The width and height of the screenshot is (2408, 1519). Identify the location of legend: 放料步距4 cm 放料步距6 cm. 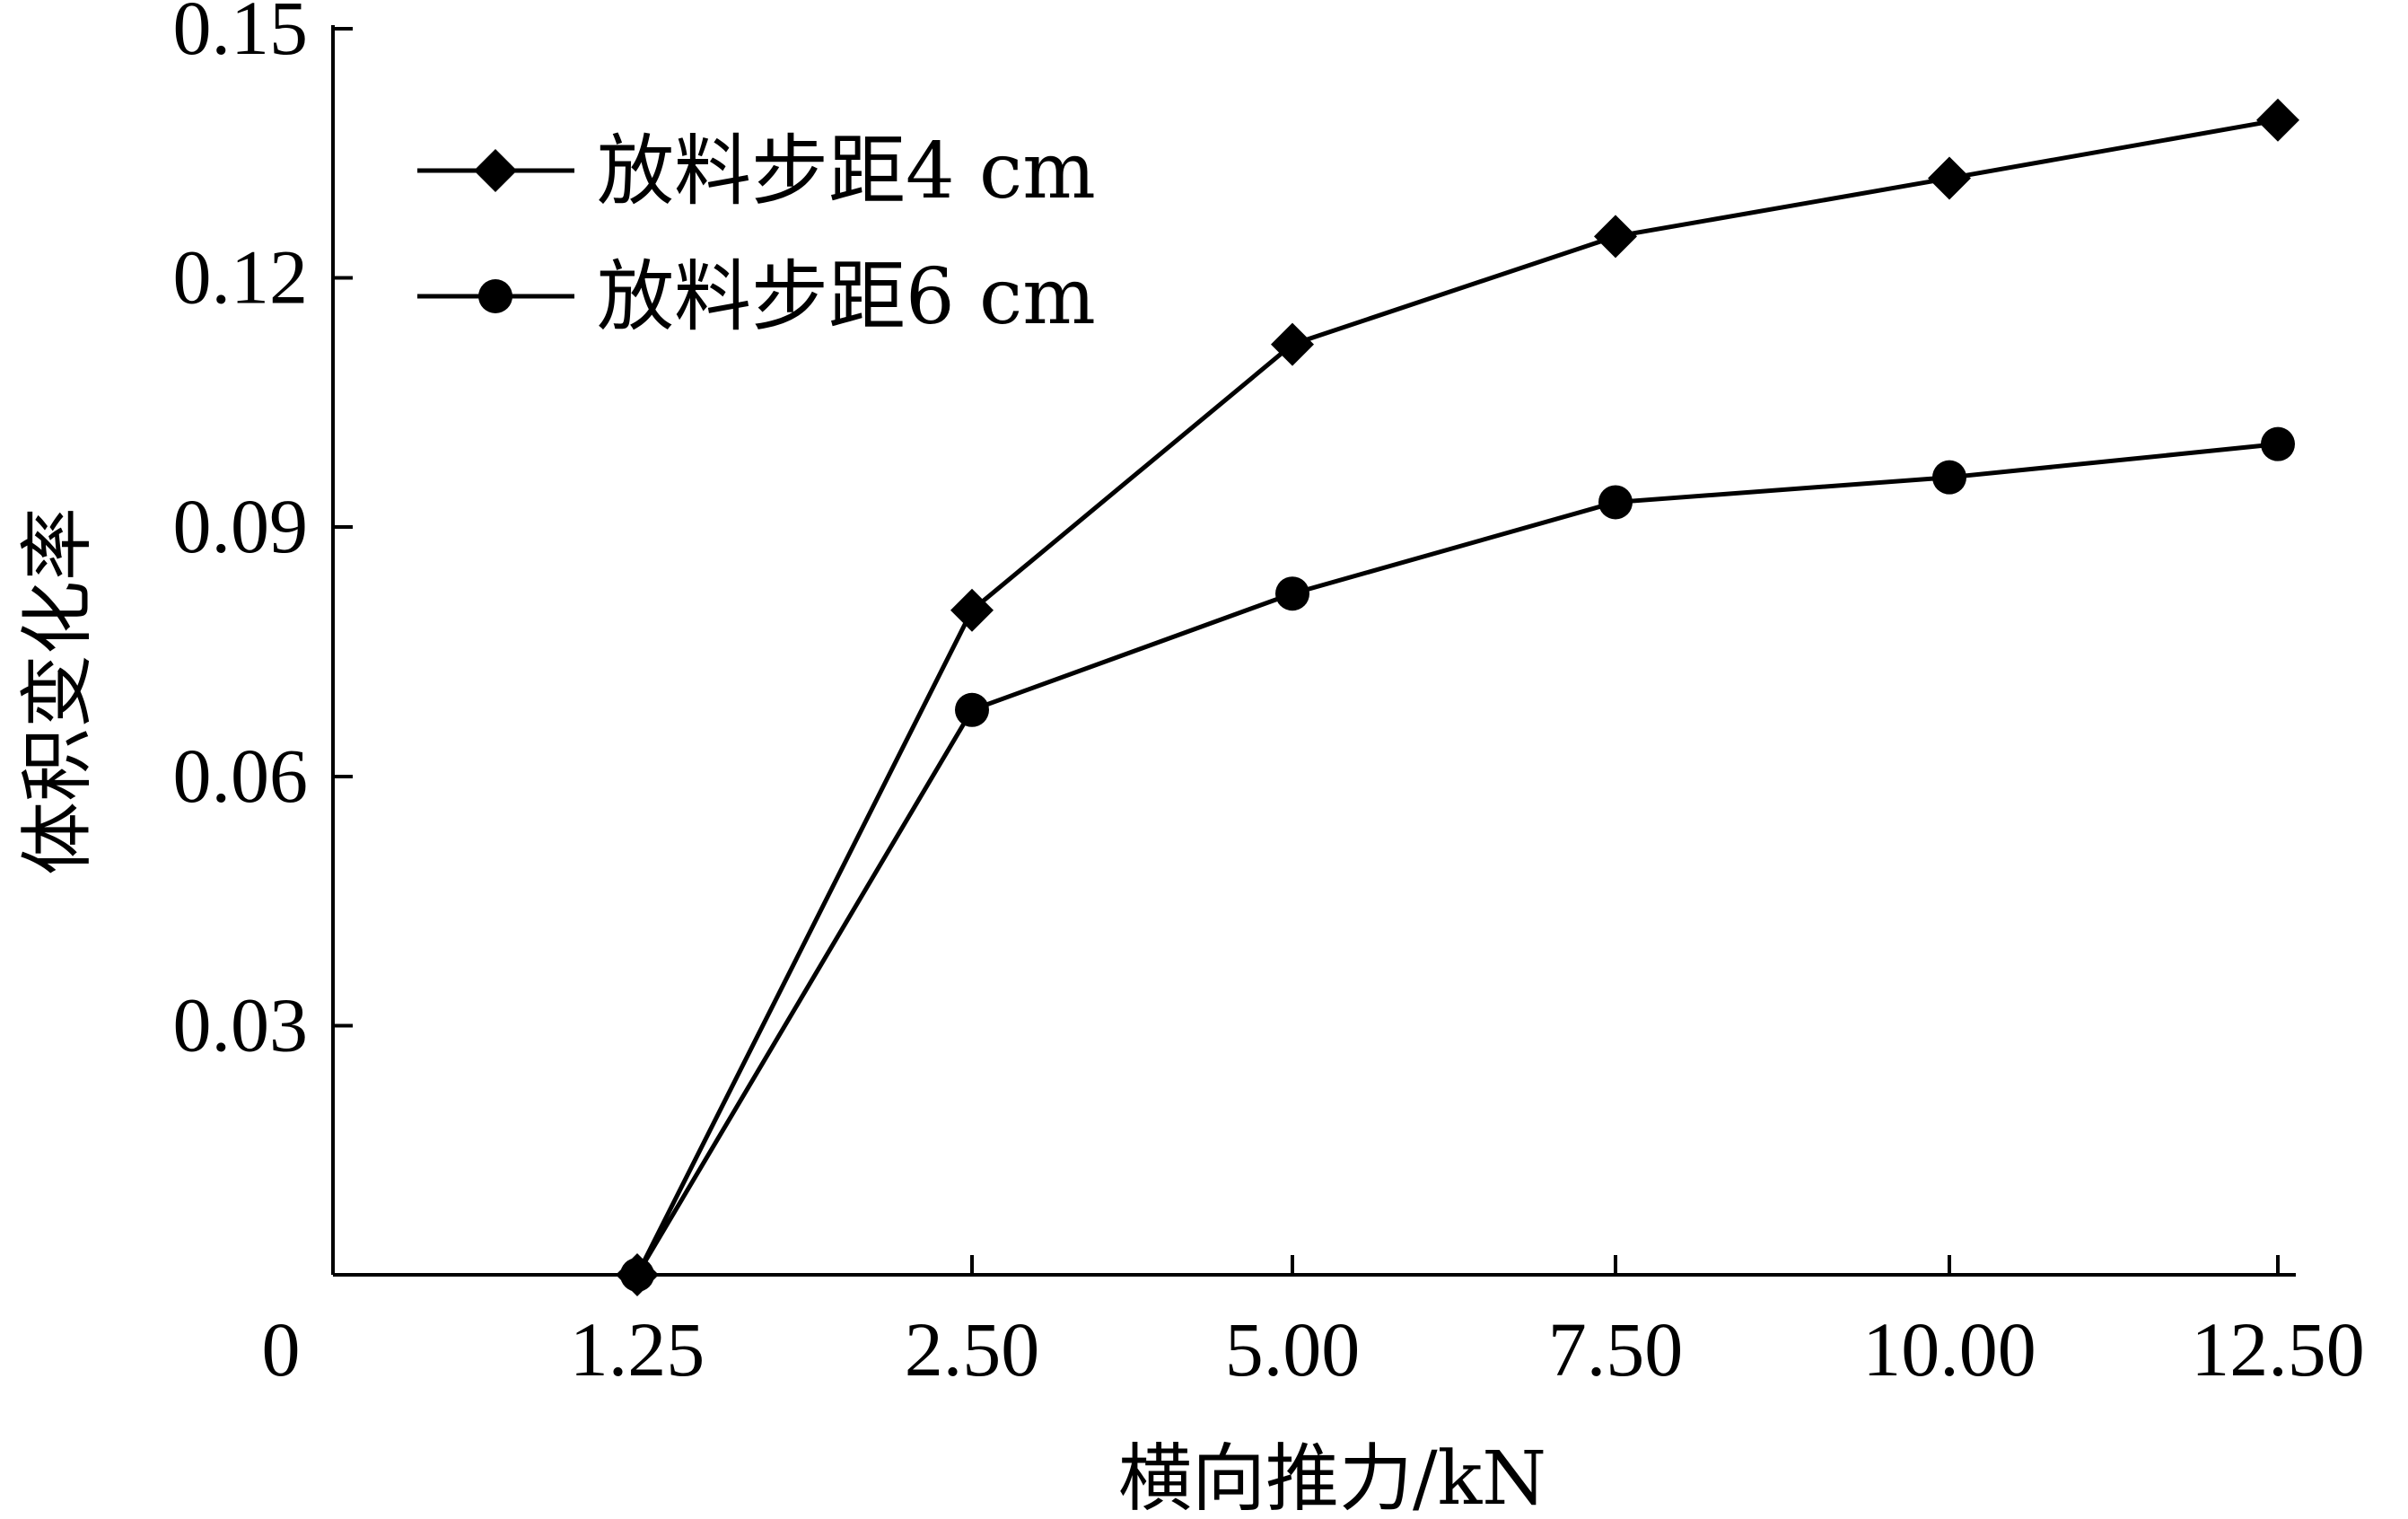
(756, 235).